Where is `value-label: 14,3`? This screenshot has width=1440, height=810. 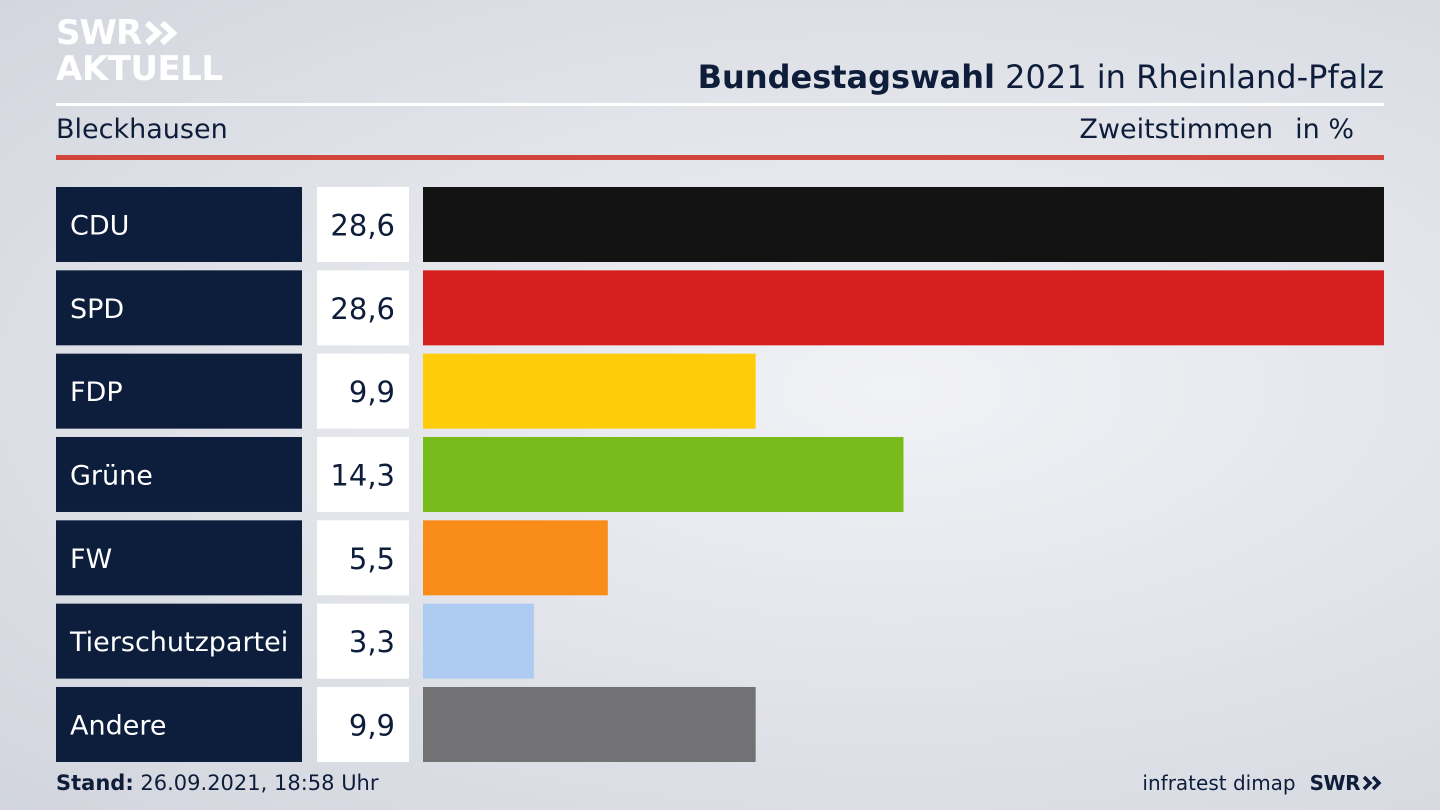 value-label: 14,3 is located at coordinates (362, 475).